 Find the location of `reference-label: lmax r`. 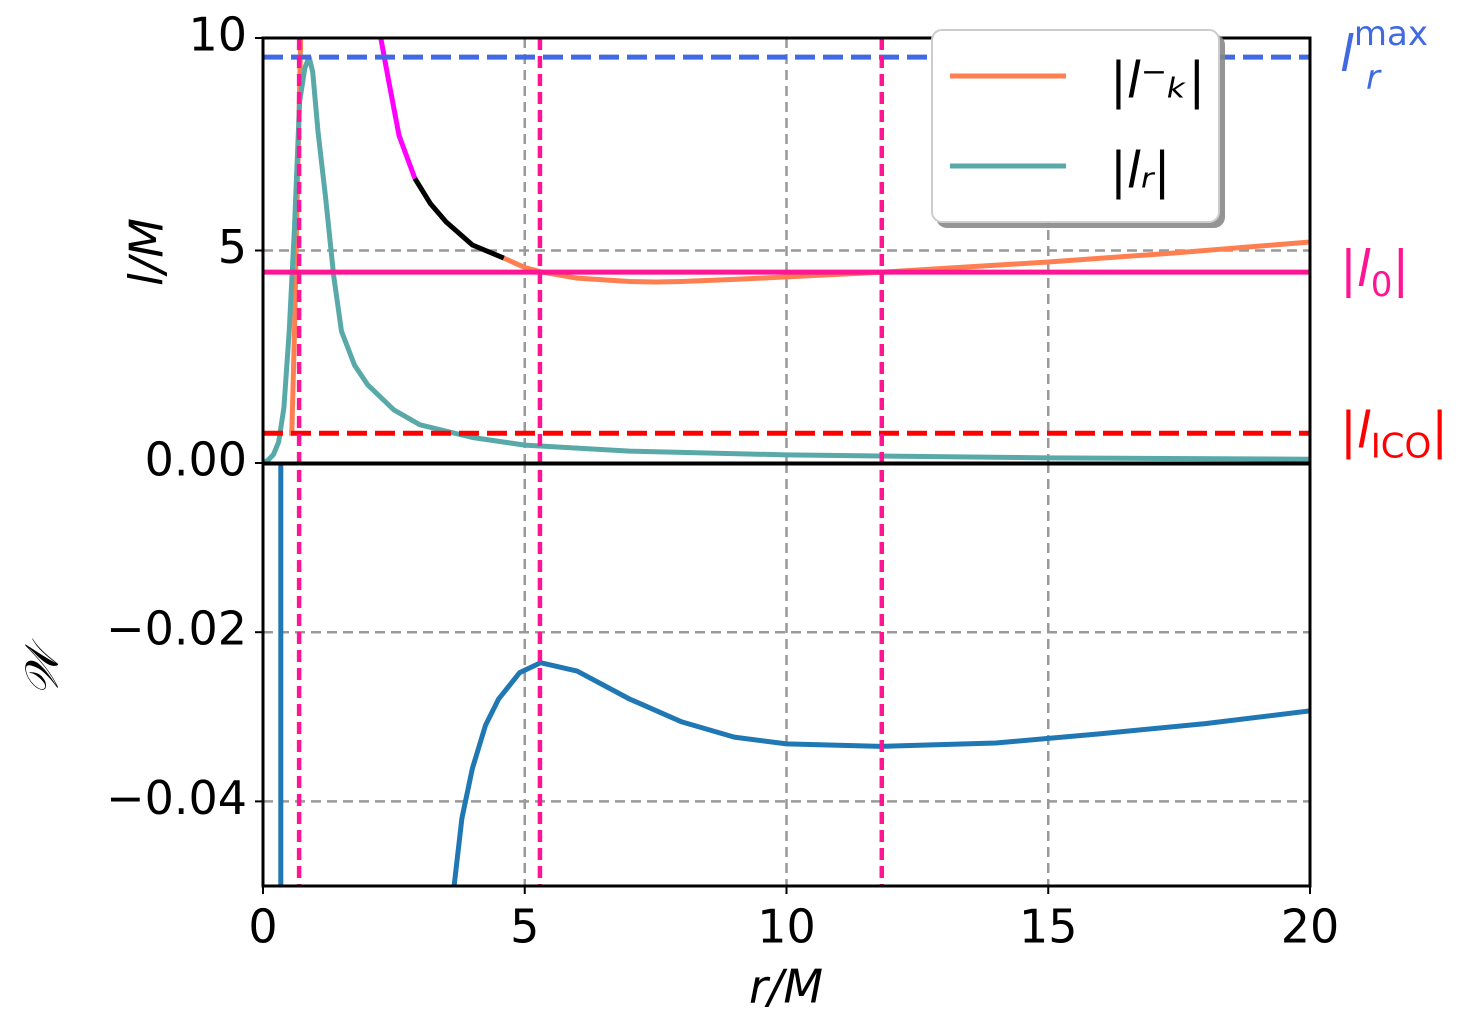

reference-label: lmax r is located at coordinates (1384, 56).